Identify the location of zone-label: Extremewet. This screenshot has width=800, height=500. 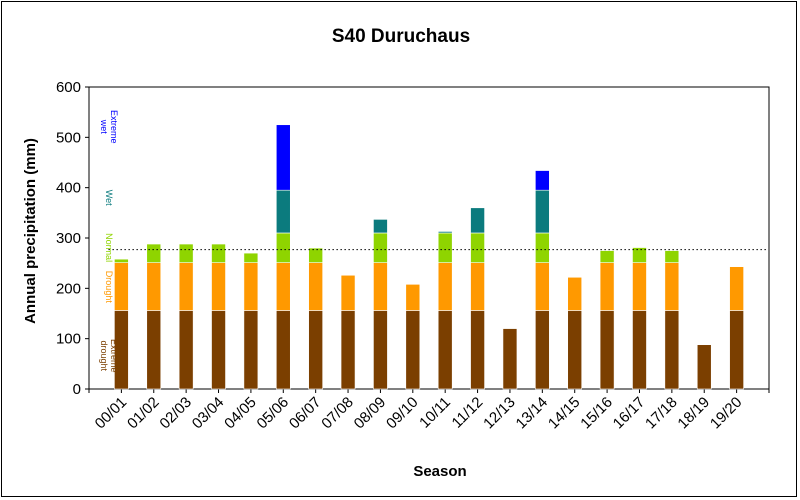
(109, 127).